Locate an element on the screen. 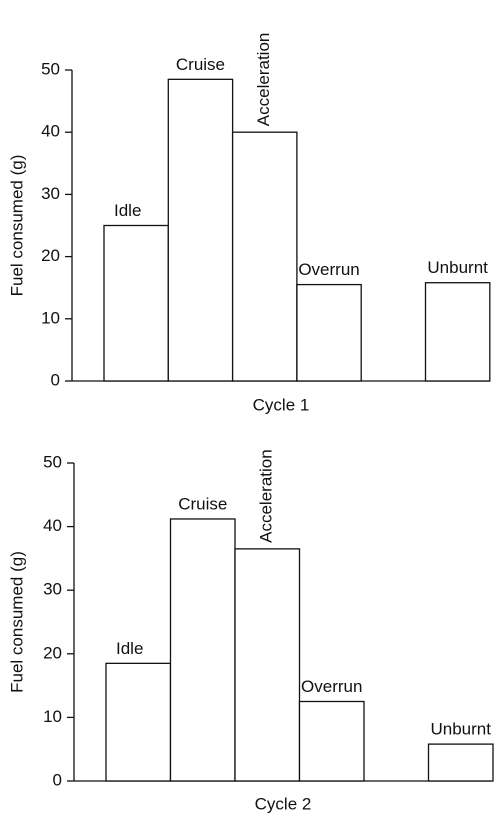 This screenshot has height=819, width=497. x-axis-label: Cycle 2 is located at coordinates (283, 803).